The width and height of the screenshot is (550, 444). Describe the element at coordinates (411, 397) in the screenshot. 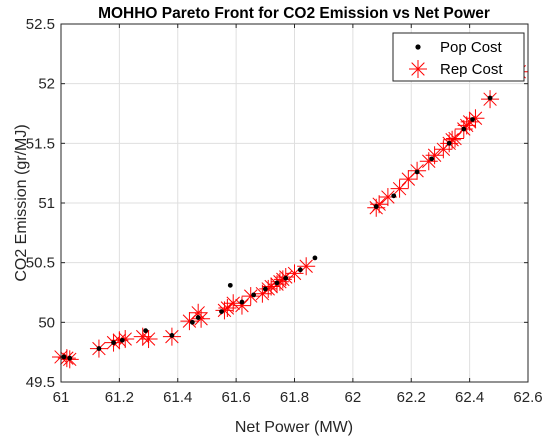

I see `x-tick-label: 62.2` at that location.